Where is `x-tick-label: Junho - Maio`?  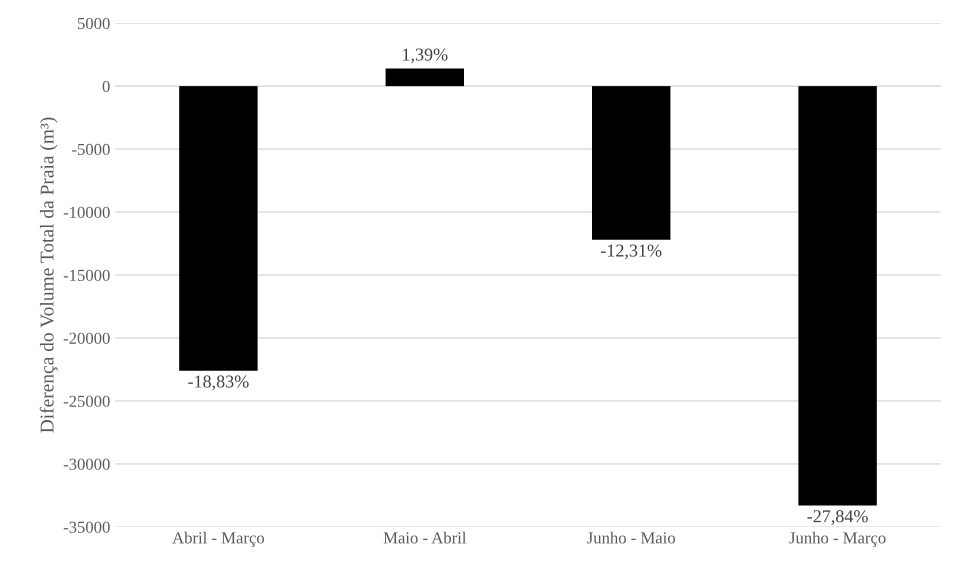
x-tick-label: Junho - Maio is located at coordinates (631, 538).